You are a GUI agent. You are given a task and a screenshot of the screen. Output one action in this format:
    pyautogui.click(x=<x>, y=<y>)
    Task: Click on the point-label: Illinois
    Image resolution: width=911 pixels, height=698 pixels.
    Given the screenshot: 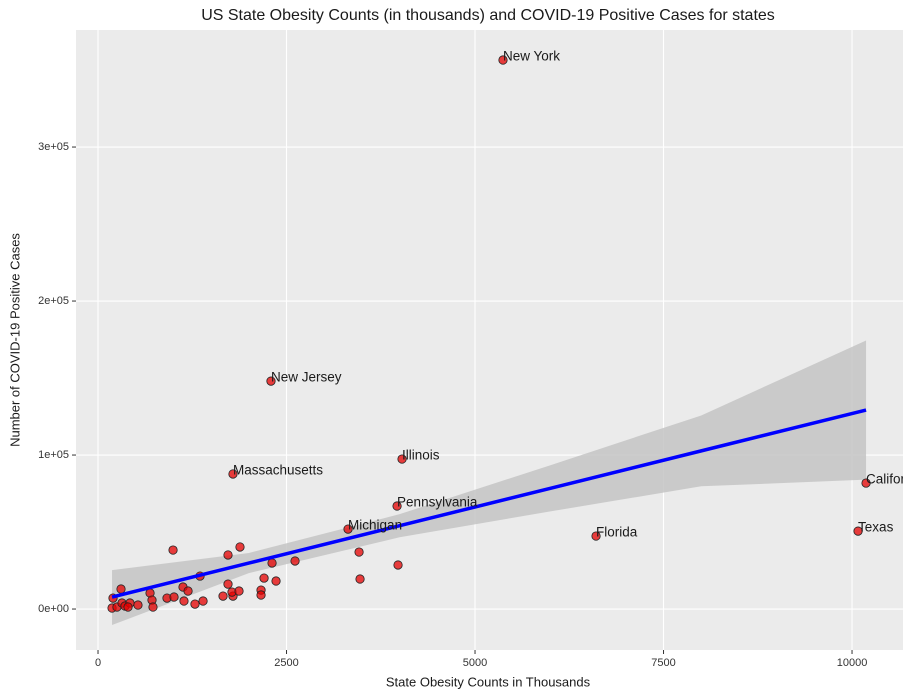 What is the action you would take?
    pyautogui.click(x=421, y=455)
    